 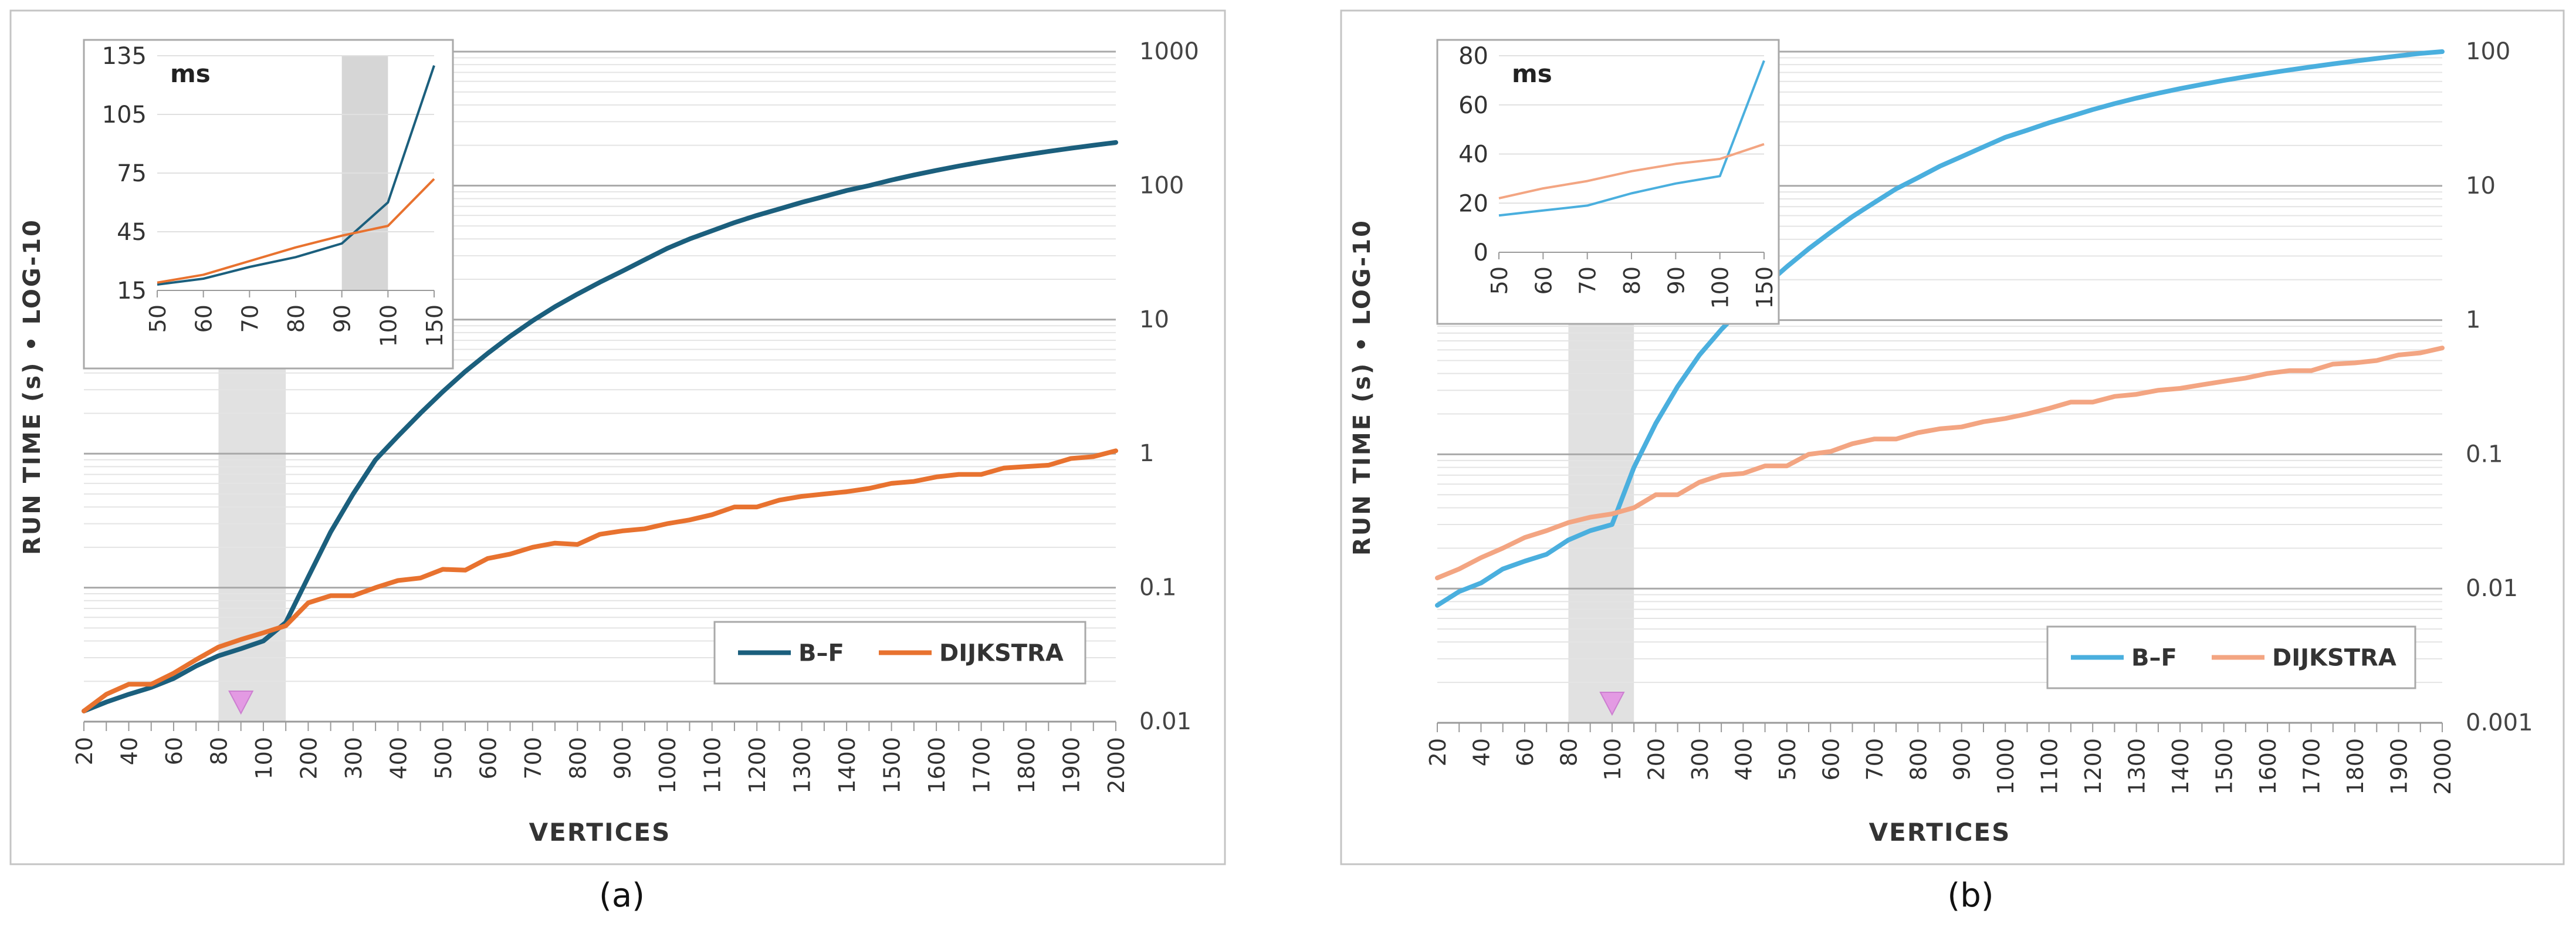 I want to click on inset-y-tick-label: 40, so click(x=1473, y=154).